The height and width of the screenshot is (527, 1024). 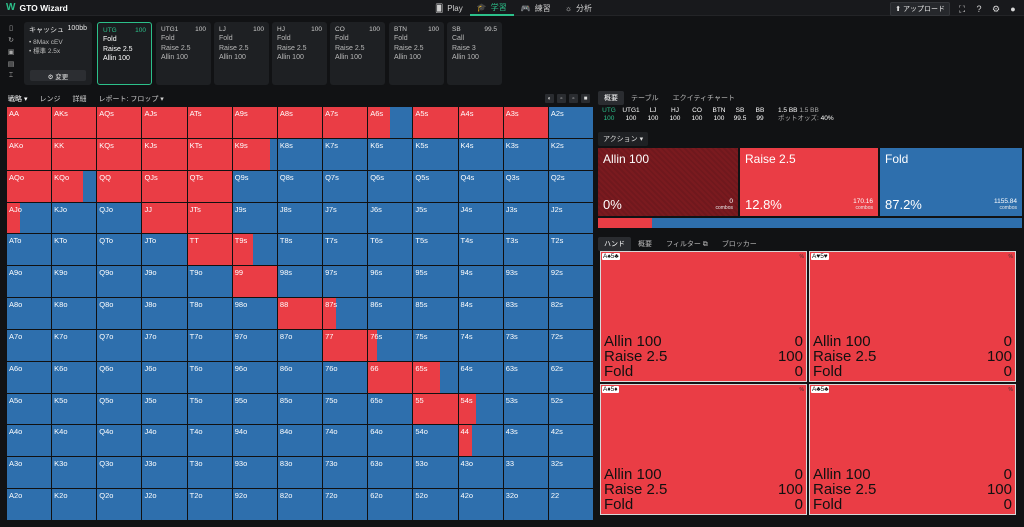 I want to click on range-tab: レンジ, so click(x=50, y=99).